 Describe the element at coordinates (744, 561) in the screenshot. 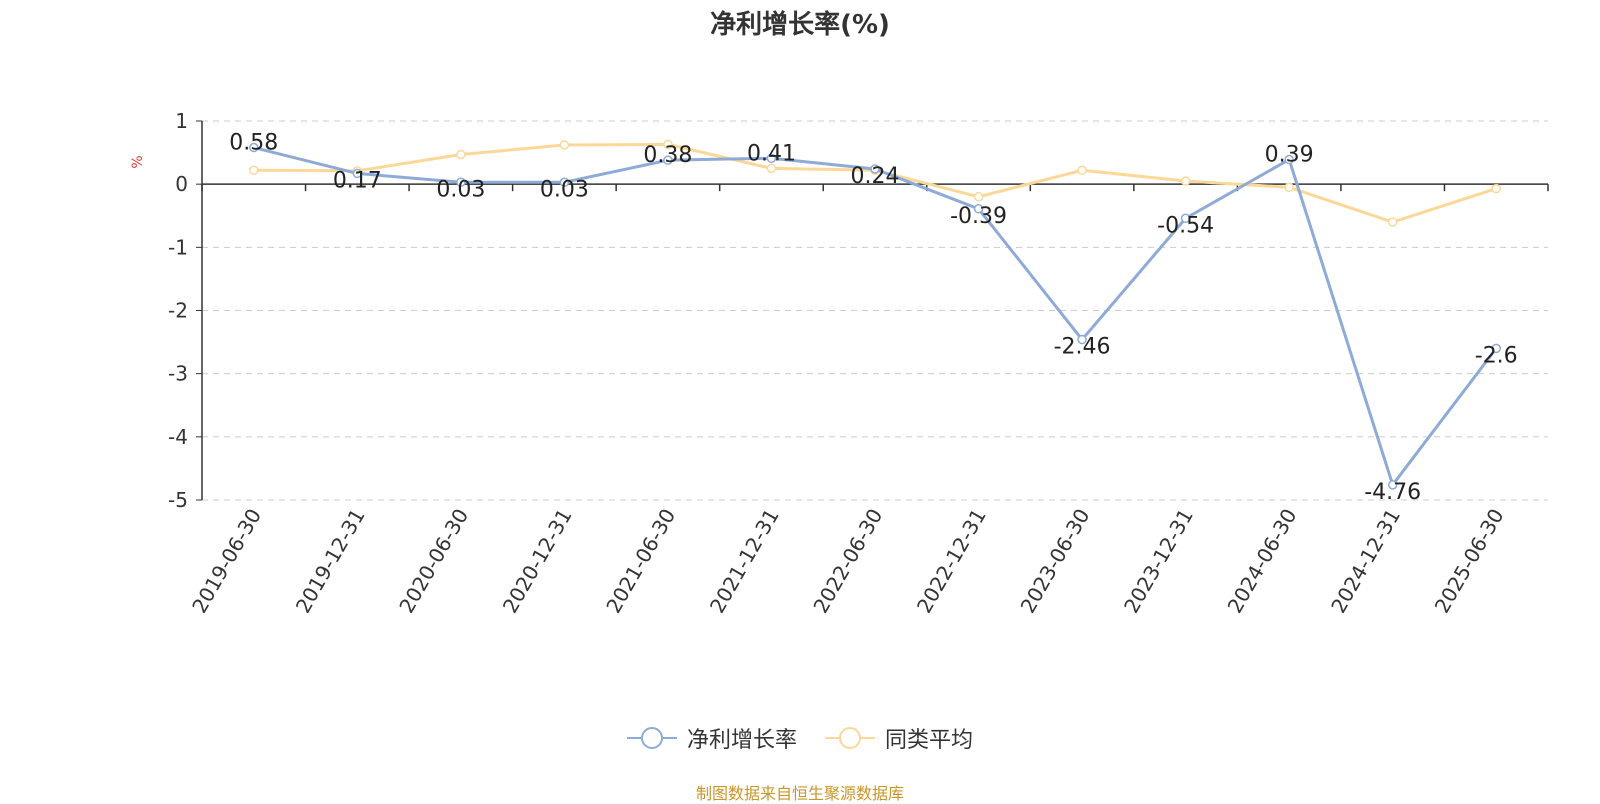

I see `x-tick-label: 2021-12-31` at that location.